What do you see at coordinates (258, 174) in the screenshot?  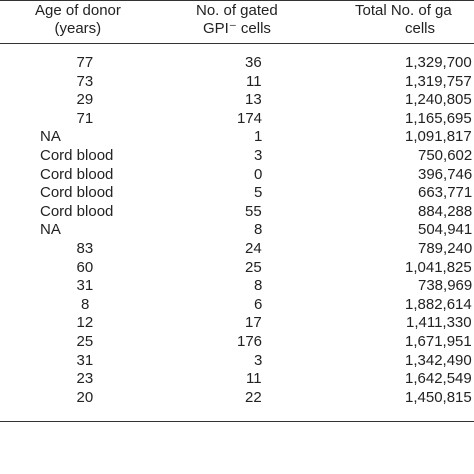 I see `gpi-count-cell: 0` at bounding box center [258, 174].